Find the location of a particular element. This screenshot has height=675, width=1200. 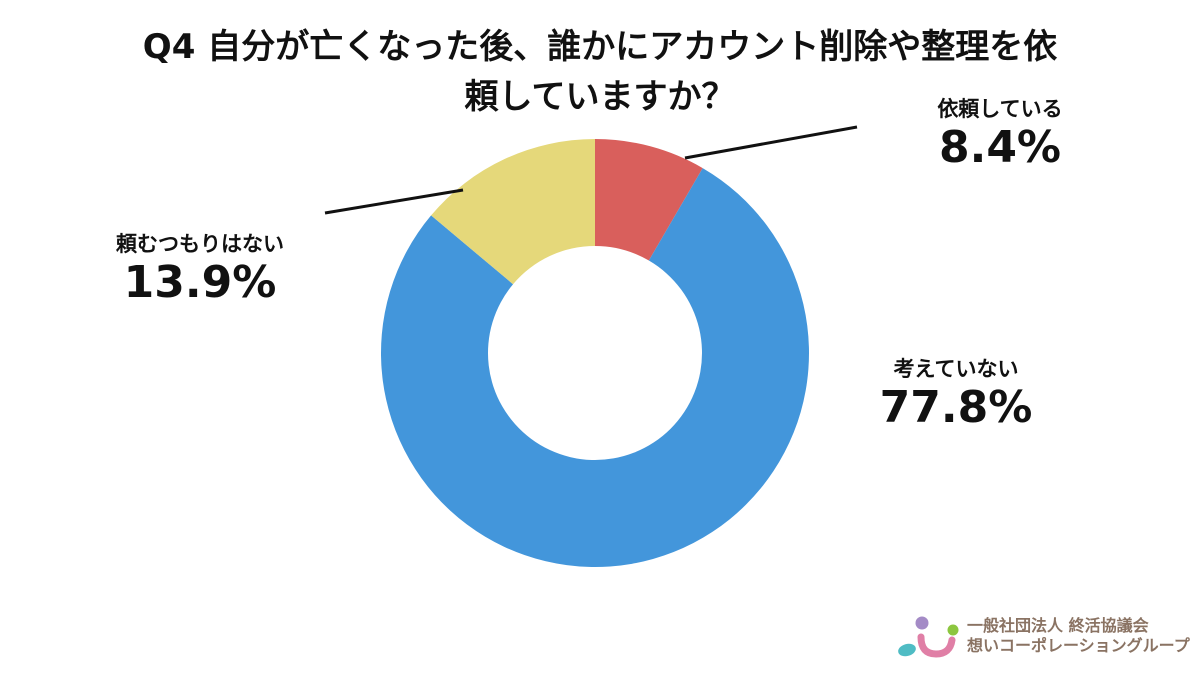

label-not-considered-percent: 77.8% is located at coordinates (956, 407).